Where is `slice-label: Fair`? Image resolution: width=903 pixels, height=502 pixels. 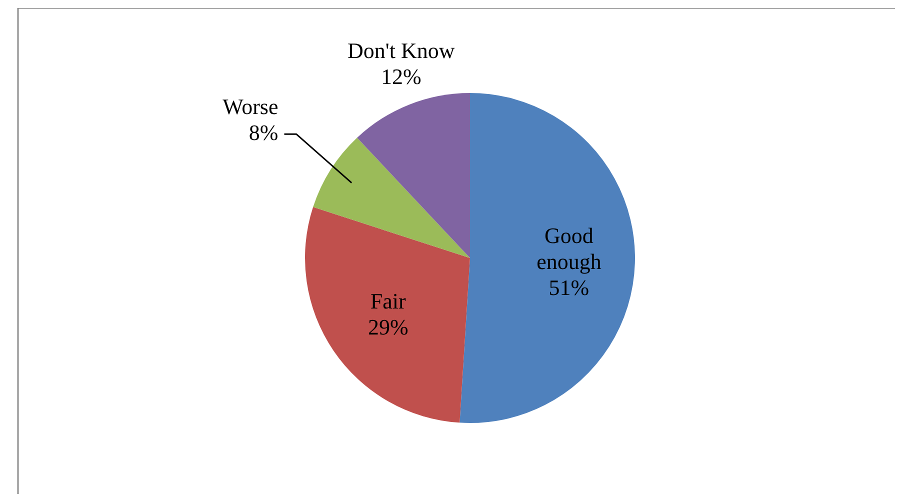 slice-label: Fair is located at coordinates (388, 301).